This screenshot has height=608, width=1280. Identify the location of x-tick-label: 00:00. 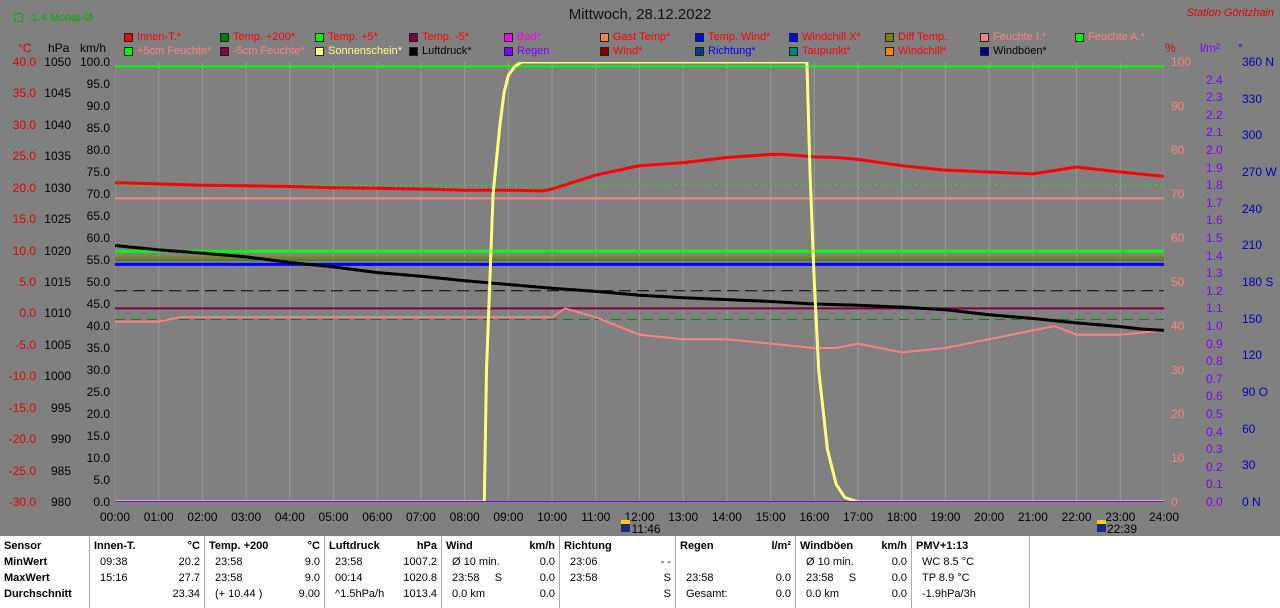
(115, 517).